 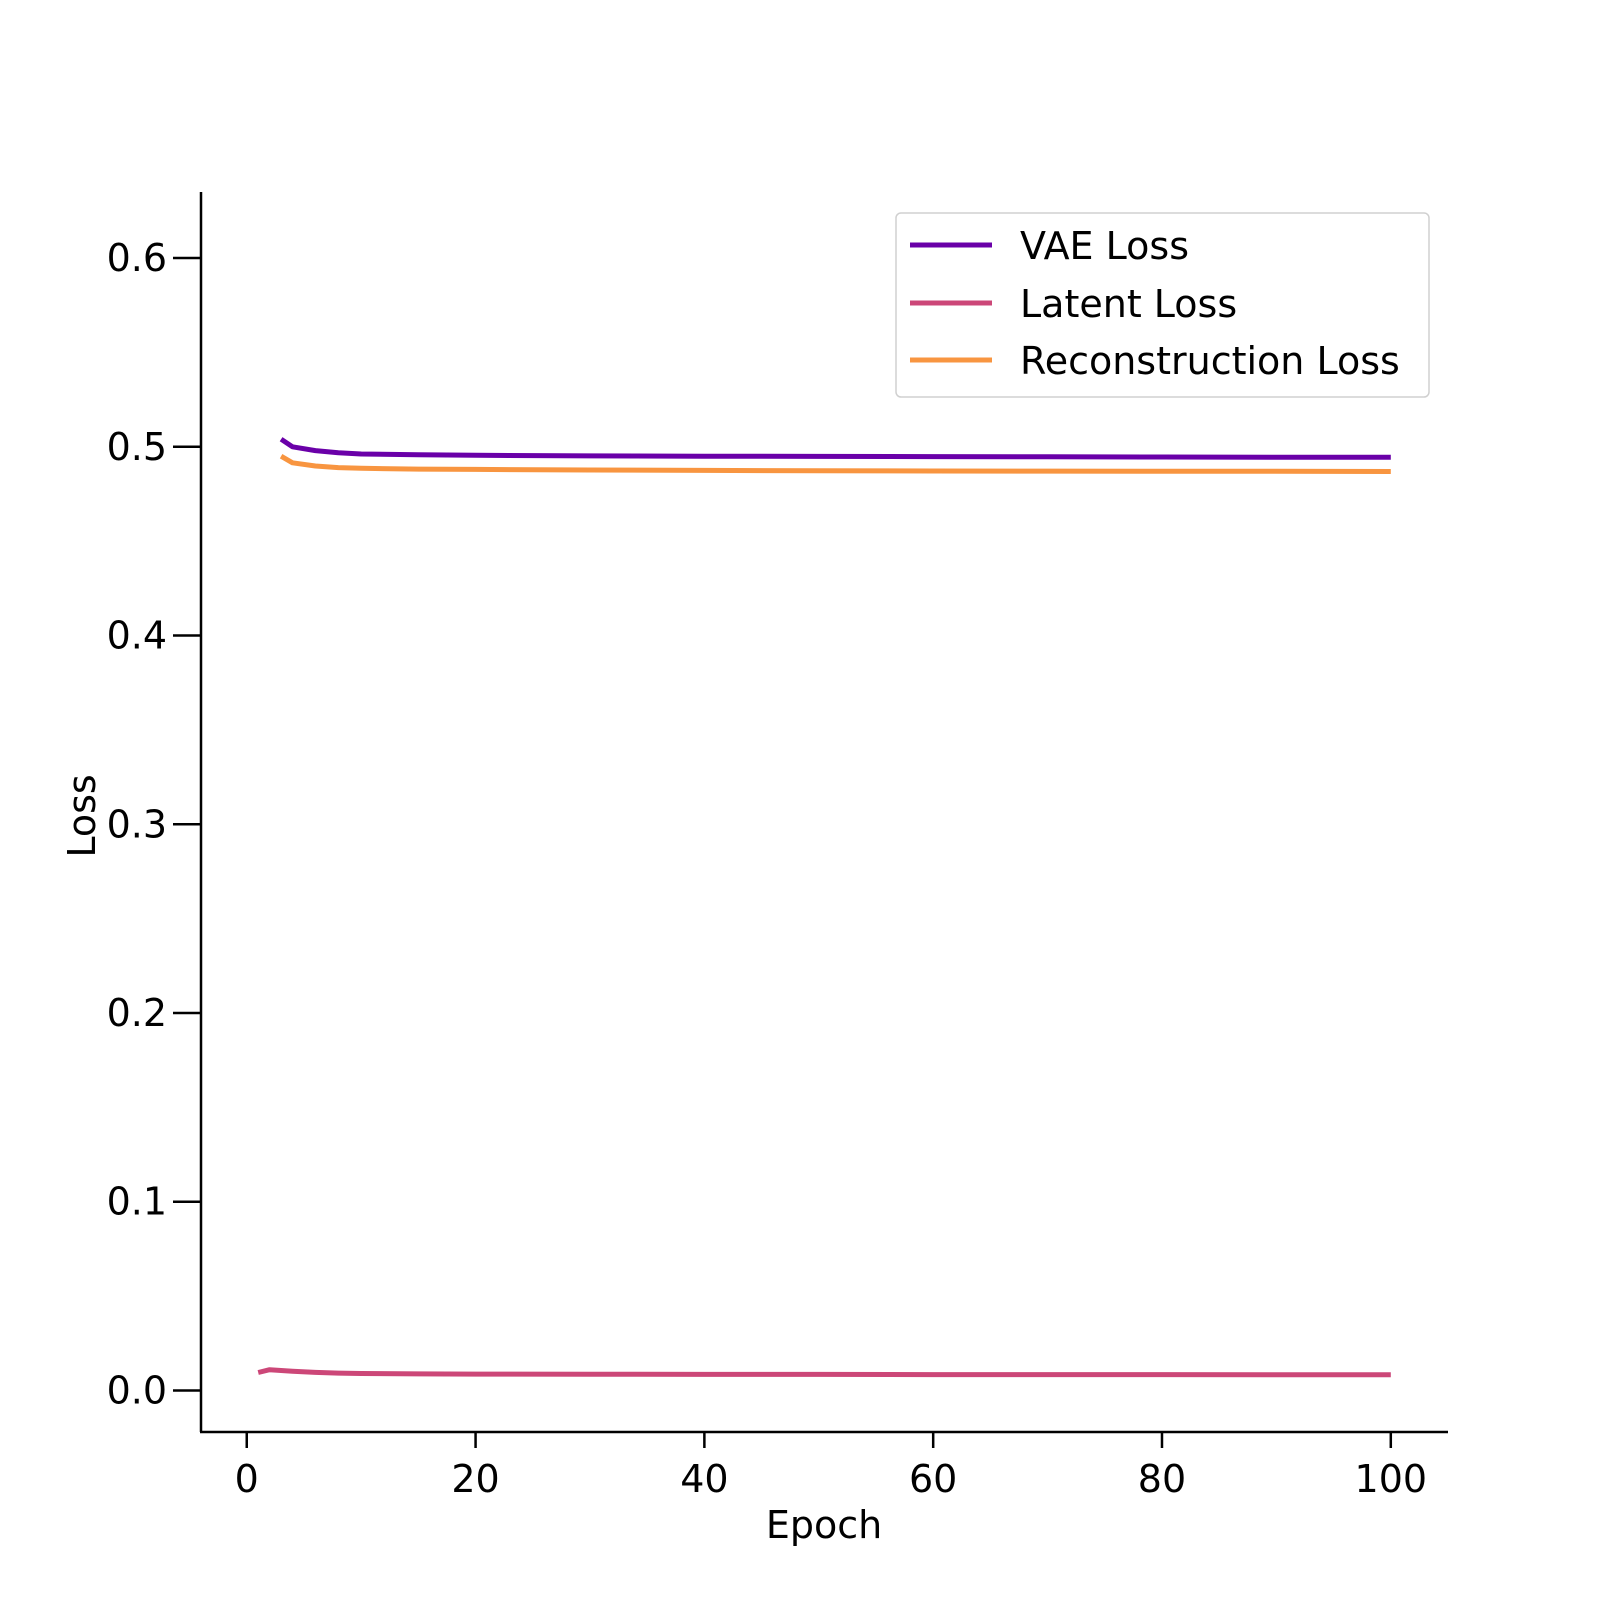 I want to click on series-line-vae-loss, so click(x=835, y=448).